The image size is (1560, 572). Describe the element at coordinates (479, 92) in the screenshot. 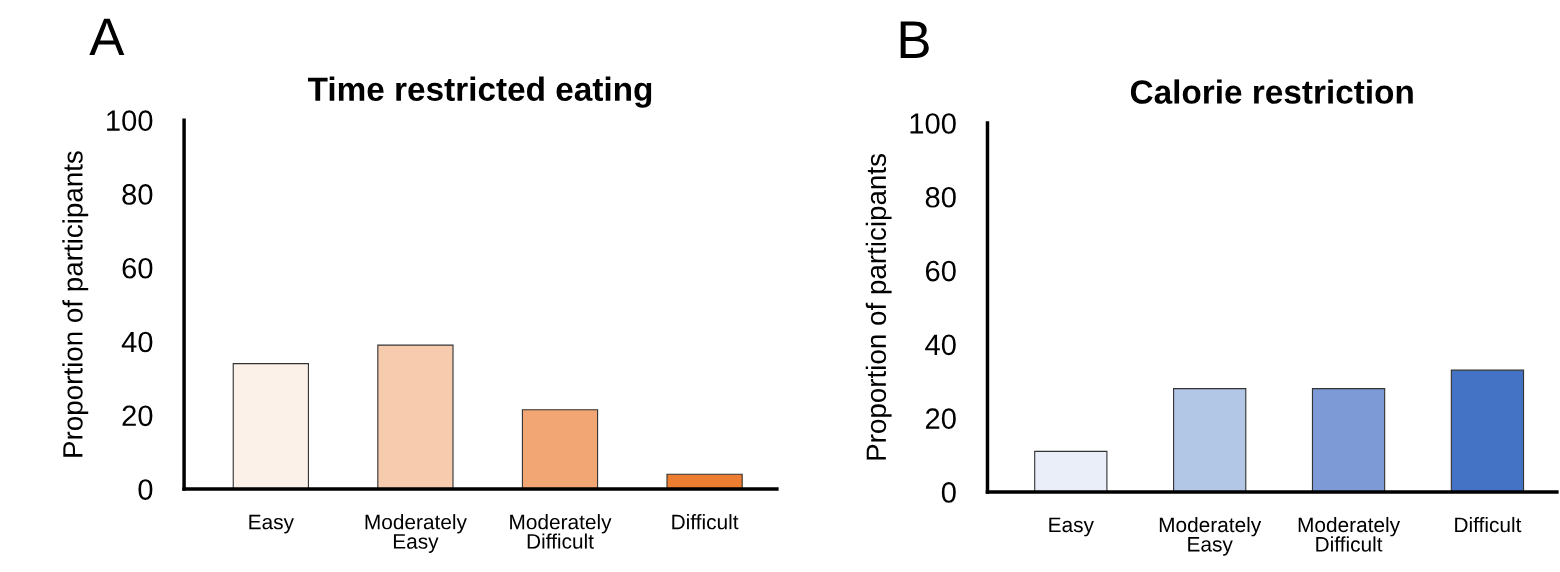

I see `chart-title: Time restricted eating` at that location.